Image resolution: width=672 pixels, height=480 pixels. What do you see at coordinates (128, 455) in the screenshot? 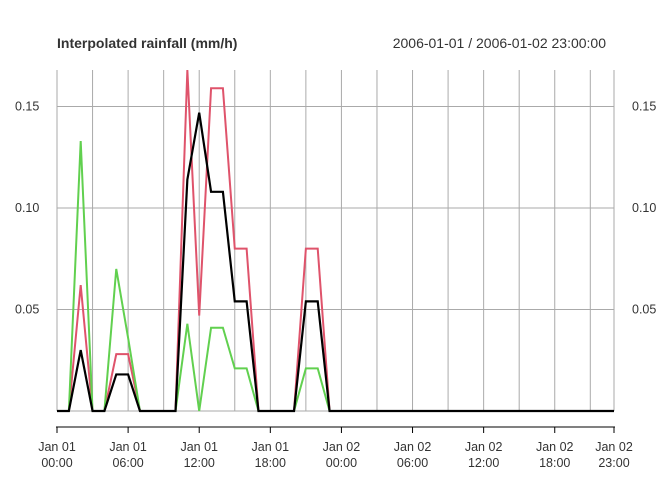
I see `x-tick-label: Jan 01 06:00` at bounding box center [128, 455].